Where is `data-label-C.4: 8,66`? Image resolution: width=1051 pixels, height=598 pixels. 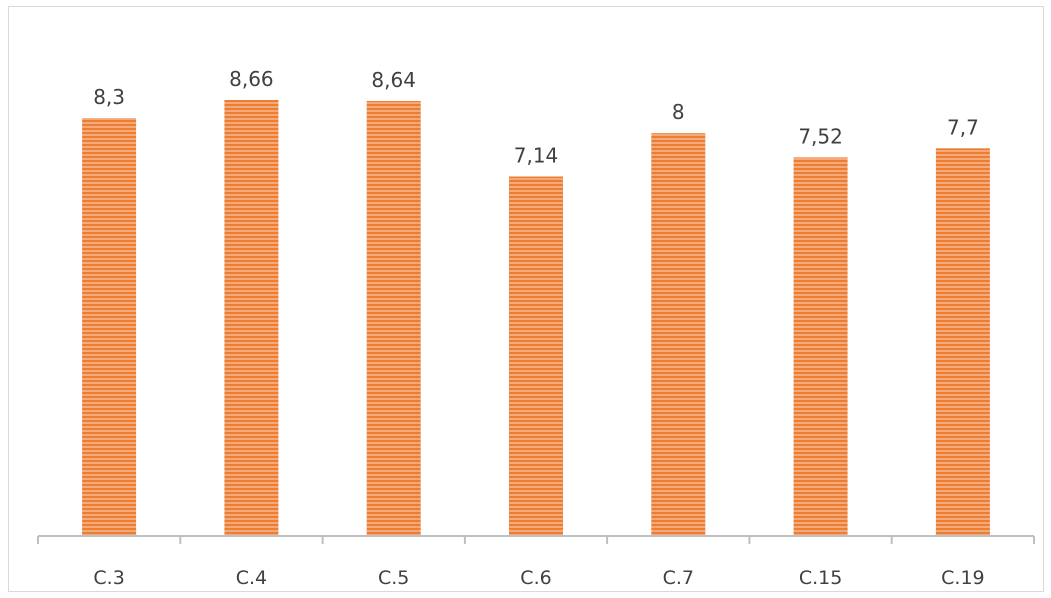 data-label-C.4: 8,66 is located at coordinates (251, 79).